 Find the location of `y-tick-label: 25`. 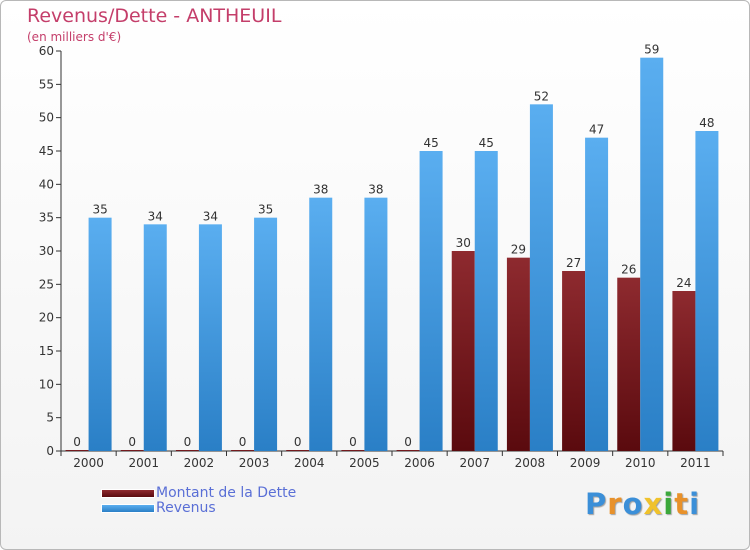

y-tick-label: 25 is located at coordinates (46, 284).